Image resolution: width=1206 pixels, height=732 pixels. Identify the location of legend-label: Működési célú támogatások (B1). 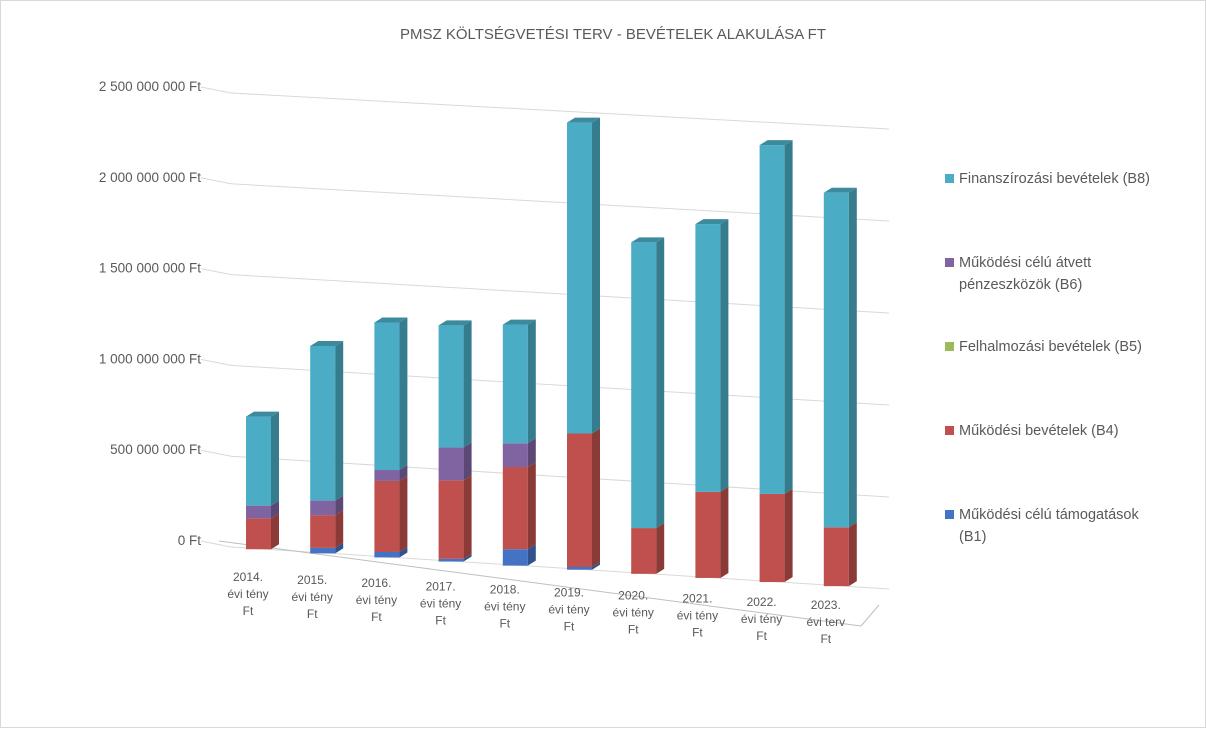
(1049, 526).